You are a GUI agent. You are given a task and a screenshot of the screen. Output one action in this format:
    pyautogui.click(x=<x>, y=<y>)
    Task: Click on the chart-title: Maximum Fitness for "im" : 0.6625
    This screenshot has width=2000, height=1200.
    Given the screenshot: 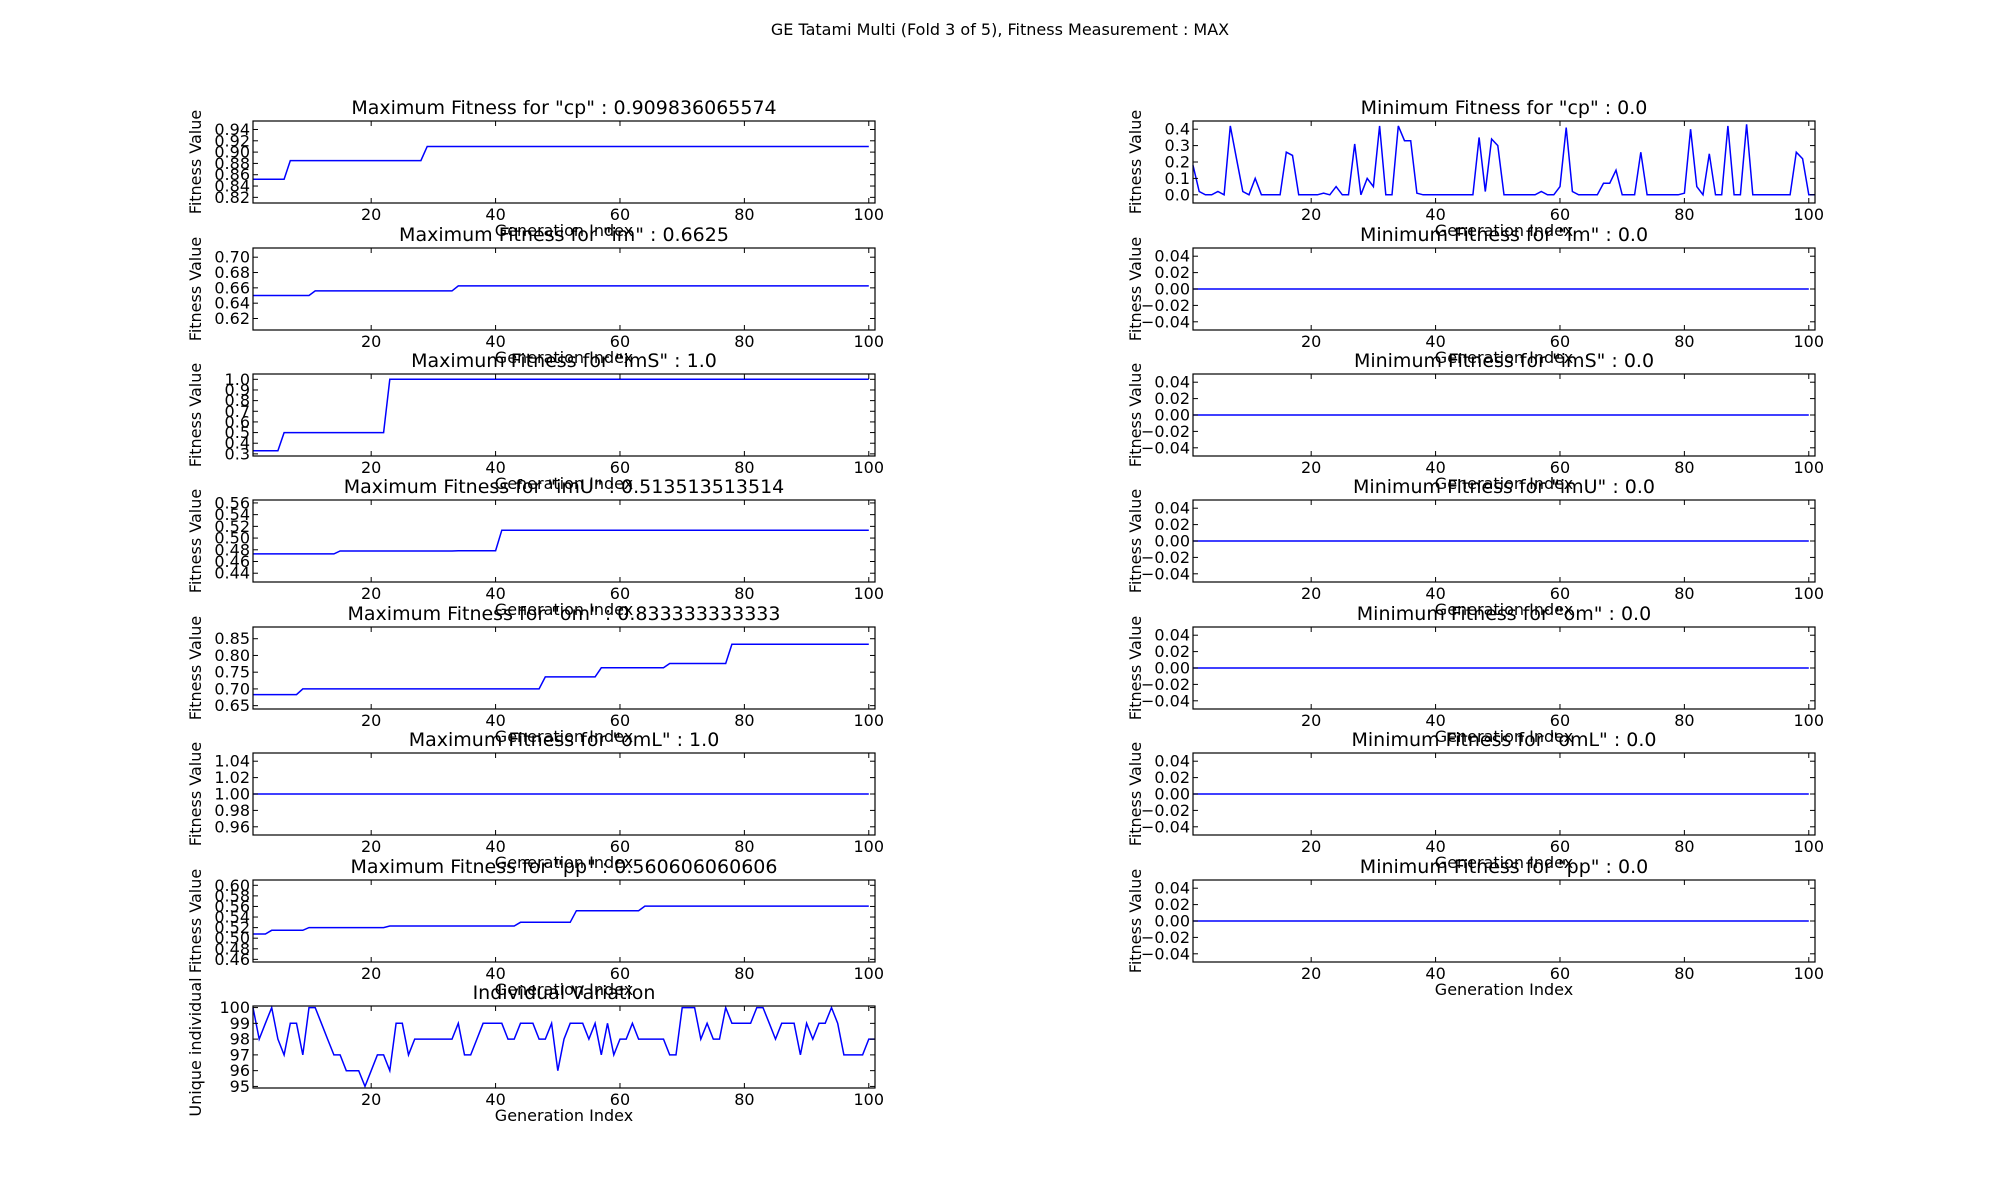 What is the action you would take?
    pyautogui.click(x=564, y=235)
    